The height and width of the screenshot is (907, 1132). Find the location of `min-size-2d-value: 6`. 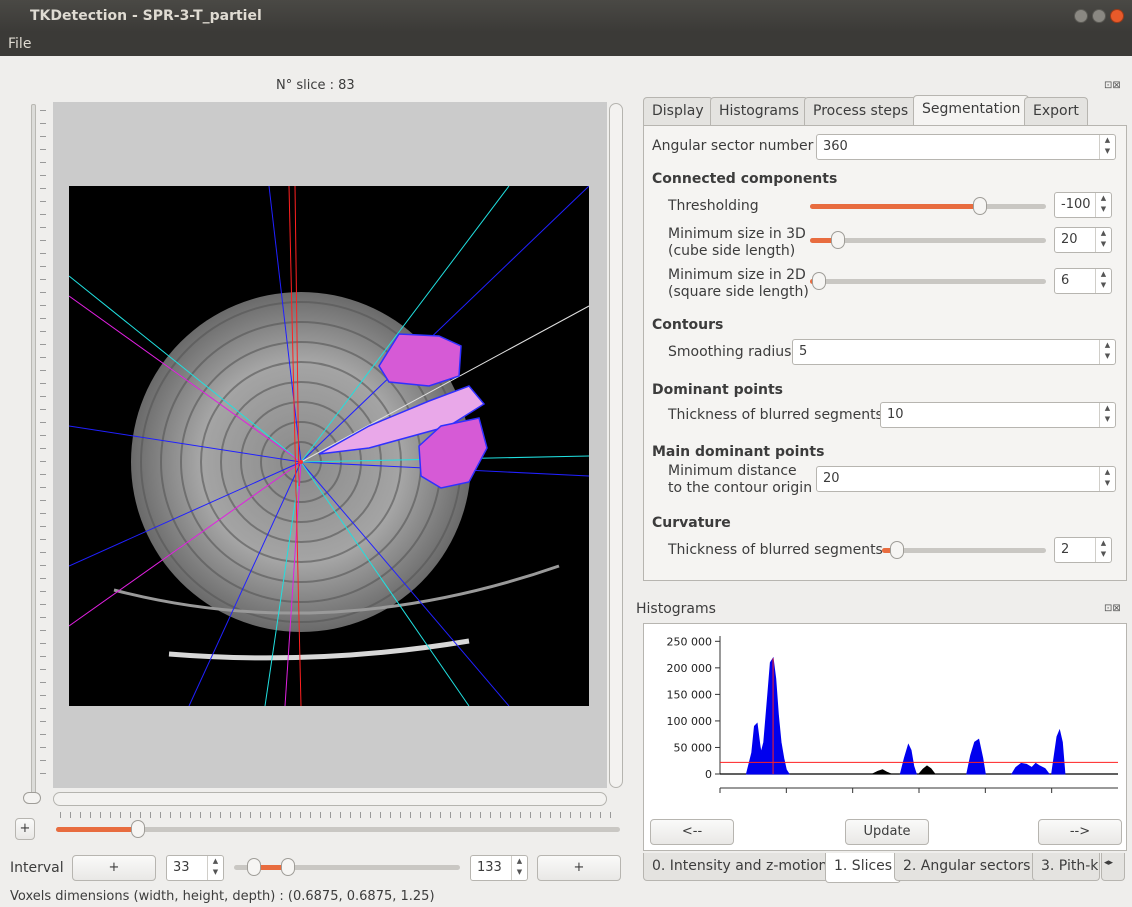

min-size-2d-value: 6 is located at coordinates (1065, 280).